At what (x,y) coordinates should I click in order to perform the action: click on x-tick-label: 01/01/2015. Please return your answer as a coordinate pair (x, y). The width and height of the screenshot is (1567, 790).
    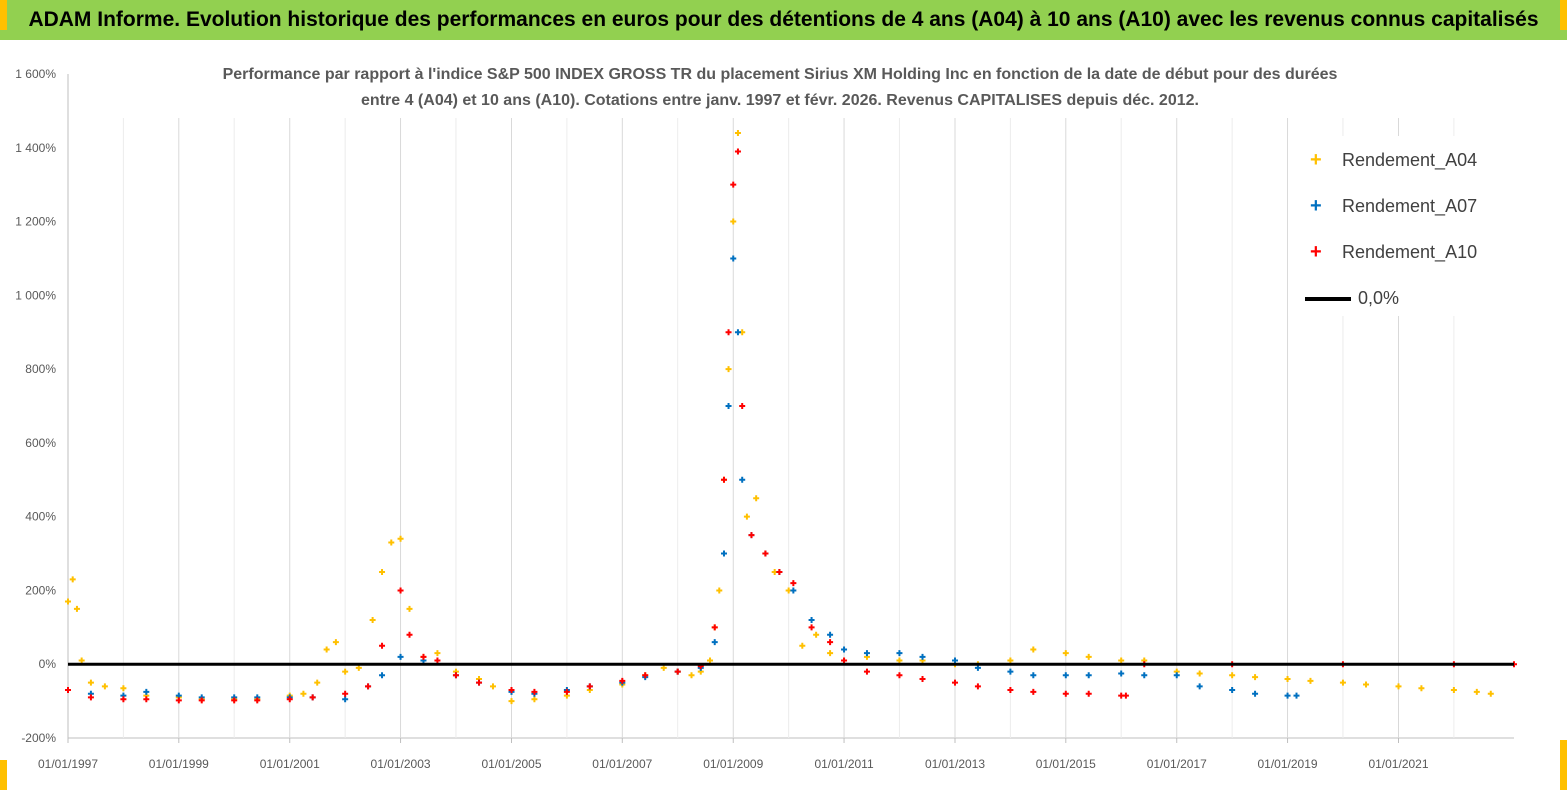
    Looking at the image, I should click on (1066, 764).